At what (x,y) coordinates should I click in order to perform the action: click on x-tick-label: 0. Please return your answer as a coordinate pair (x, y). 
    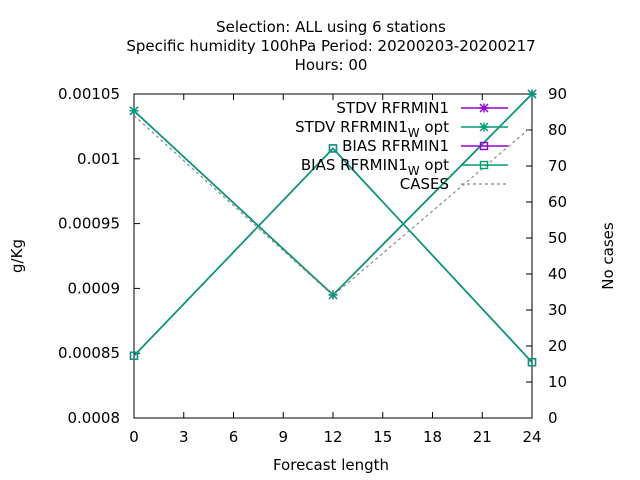
    Looking at the image, I should click on (134, 437).